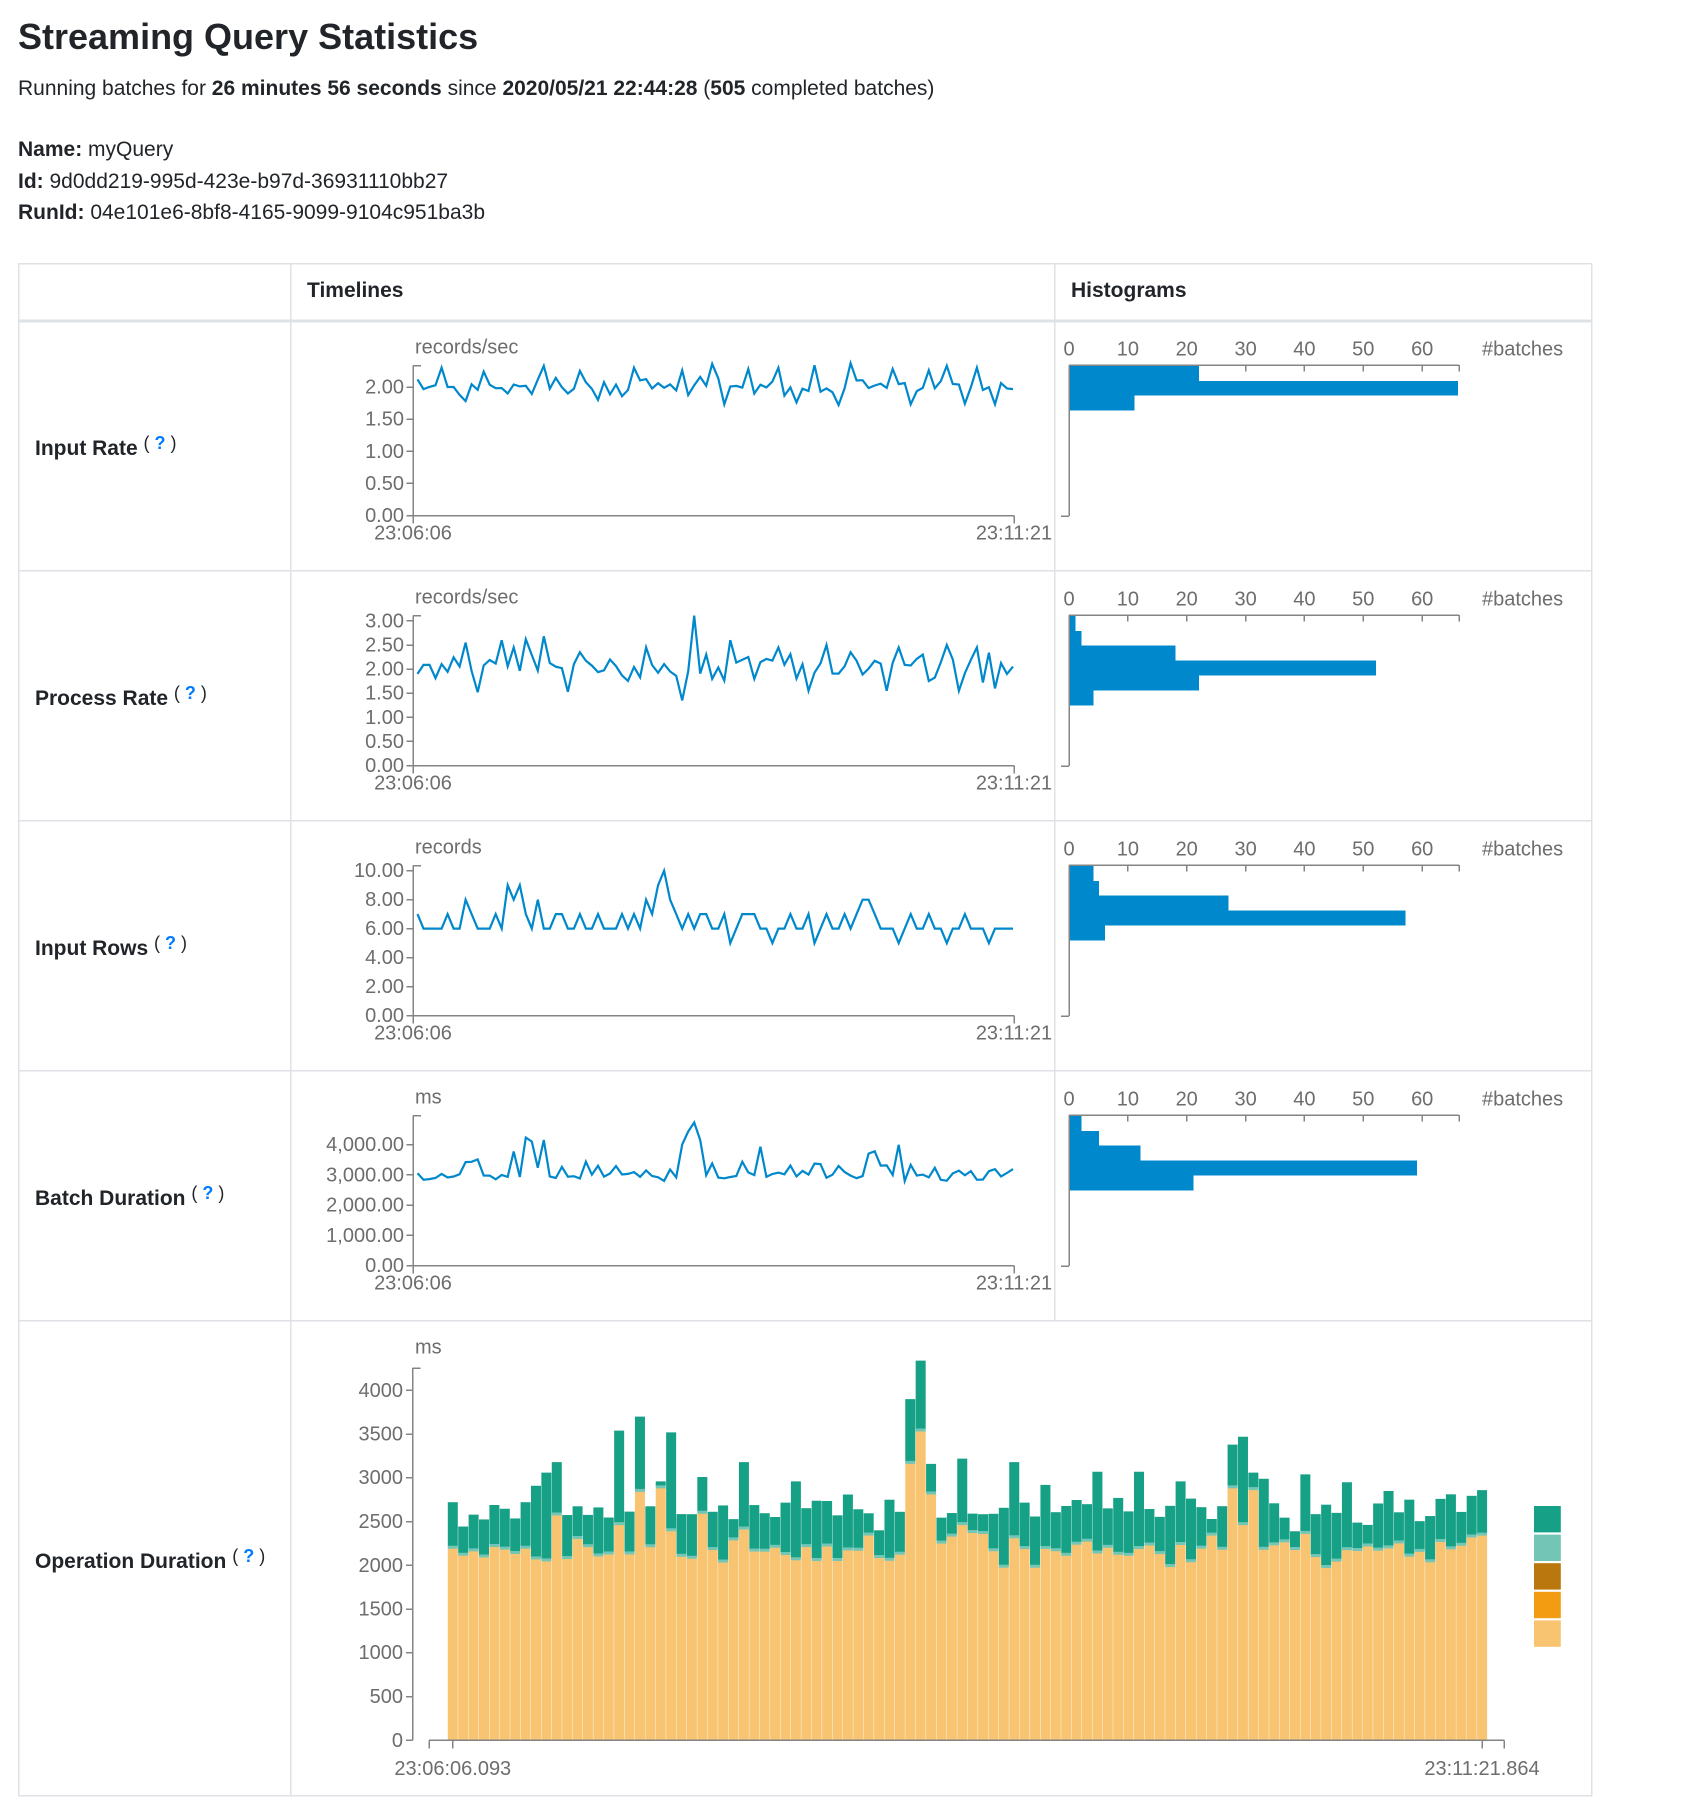 The image size is (1693, 1820). I want to click on svg-text: 4,000.00, so click(365, 1145).